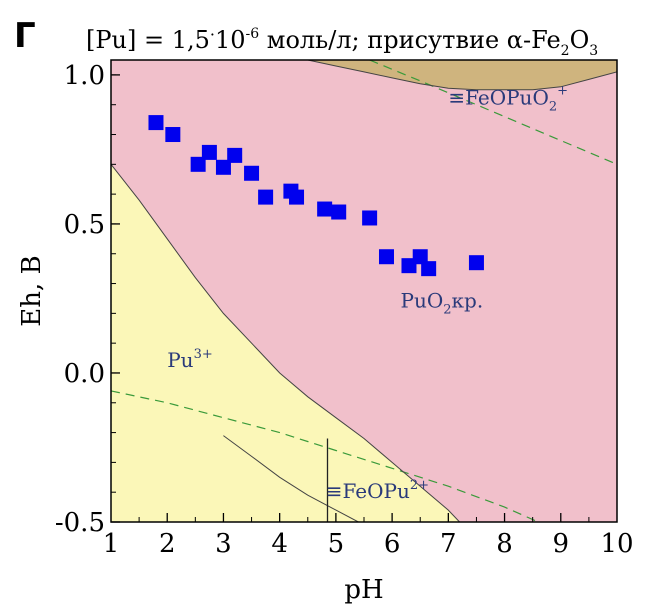 This screenshot has width=649, height=604. What do you see at coordinates (448, 544) in the screenshot?
I see `x-tick-label: 7` at bounding box center [448, 544].